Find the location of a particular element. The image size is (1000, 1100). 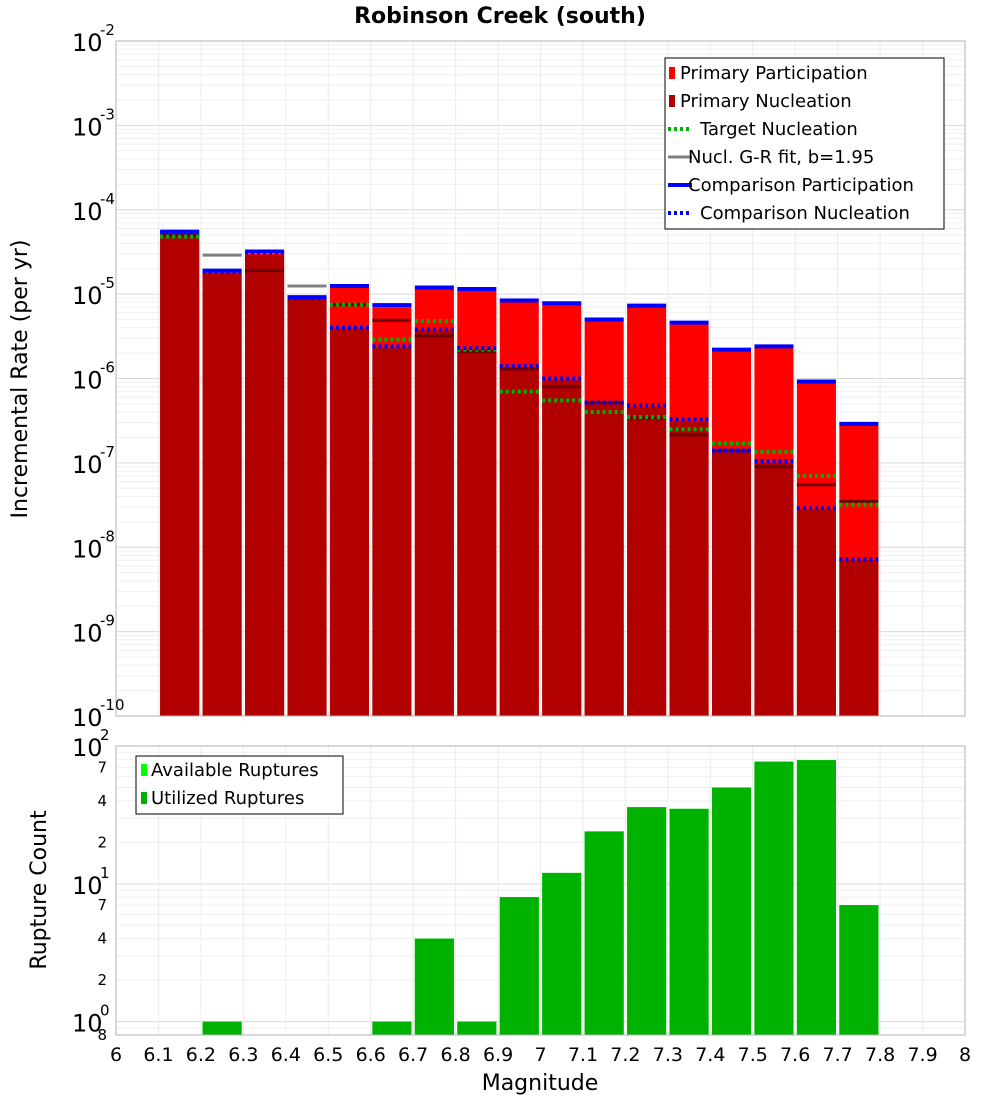

bottom-y-axis-label: Rupture Count is located at coordinates (39, 890).